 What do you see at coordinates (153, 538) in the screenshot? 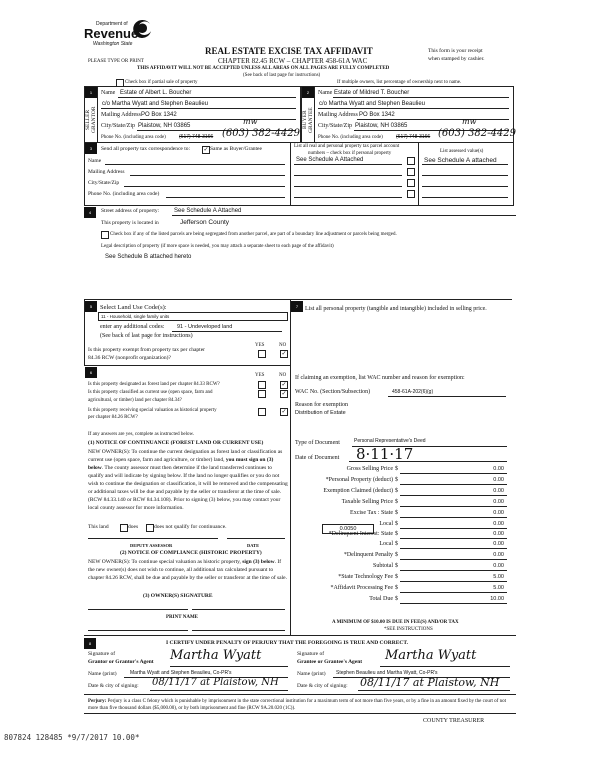
I see `deputy-assessor-line` at bounding box center [153, 538].